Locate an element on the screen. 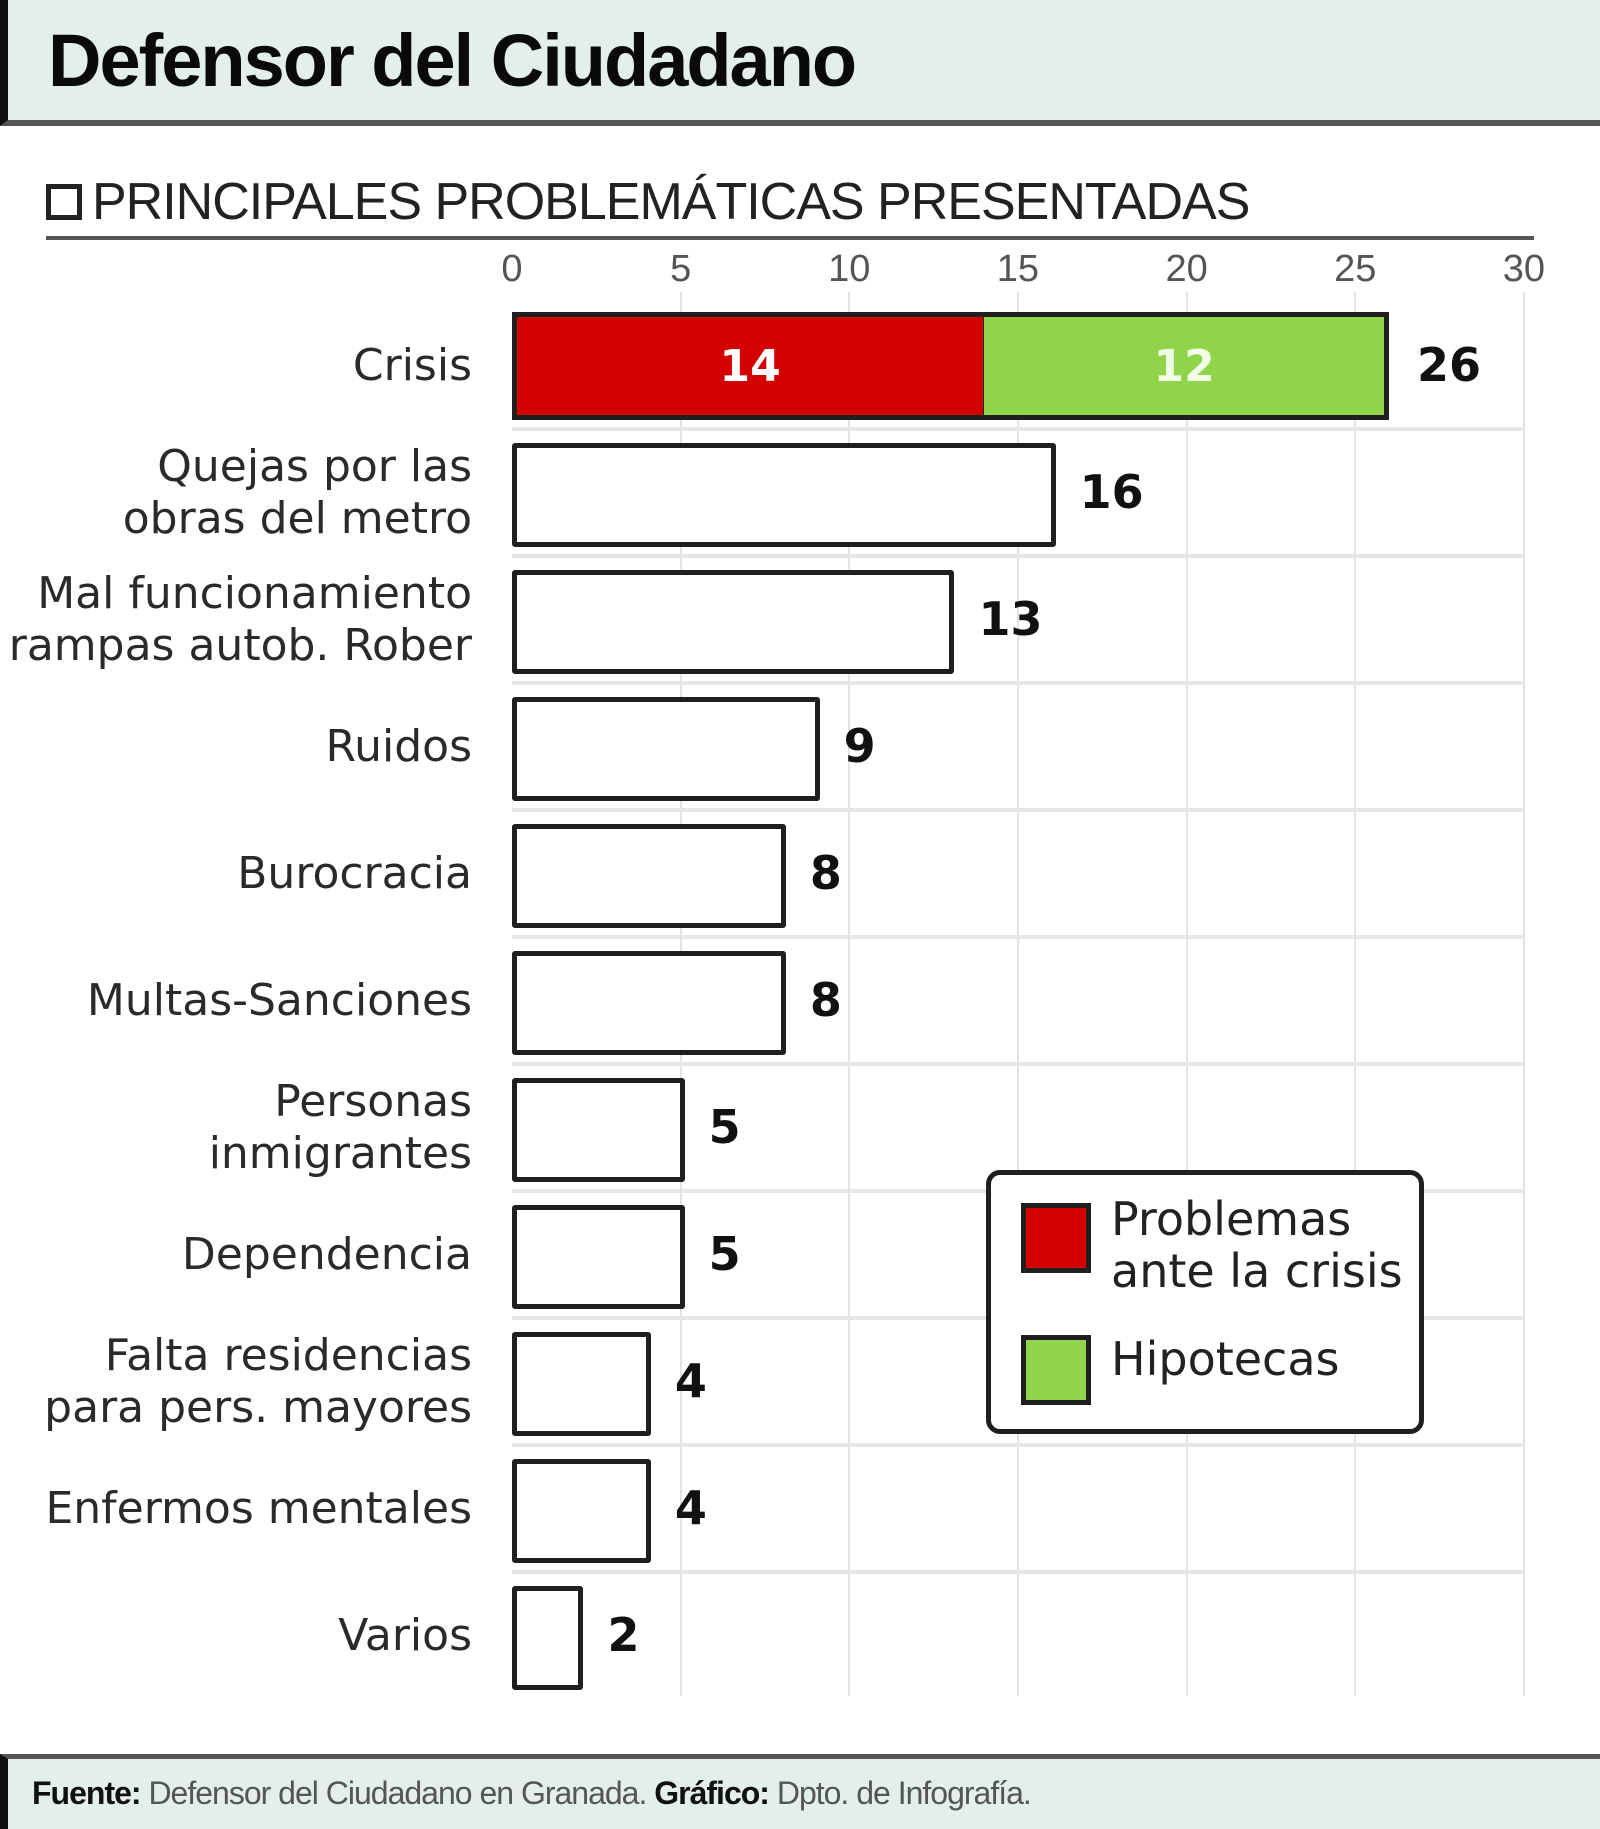  category-label: Burocracia is located at coordinates (354, 873).